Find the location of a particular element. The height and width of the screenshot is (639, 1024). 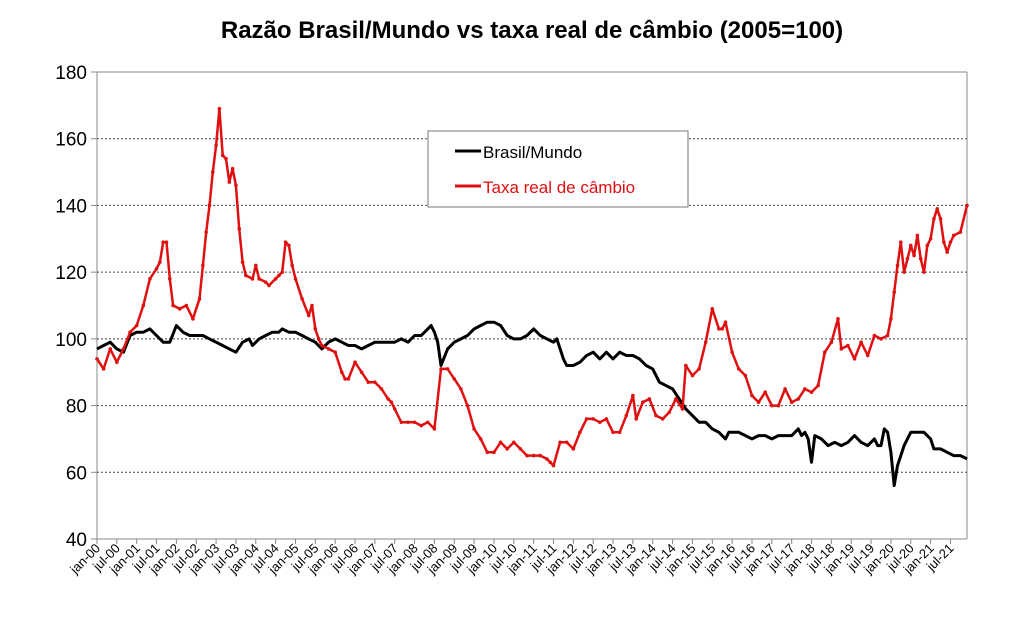

legend-box is located at coordinates (558, 169).